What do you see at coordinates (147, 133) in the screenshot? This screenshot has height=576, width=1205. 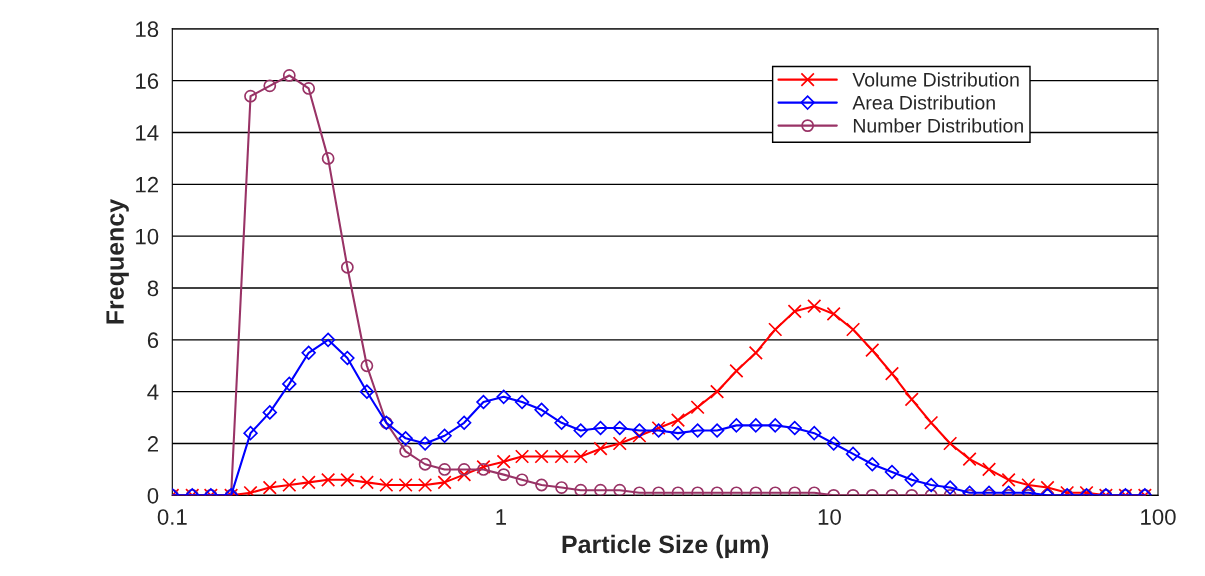 I see `y-tick-label: 14` at bounding box center [147, 133].